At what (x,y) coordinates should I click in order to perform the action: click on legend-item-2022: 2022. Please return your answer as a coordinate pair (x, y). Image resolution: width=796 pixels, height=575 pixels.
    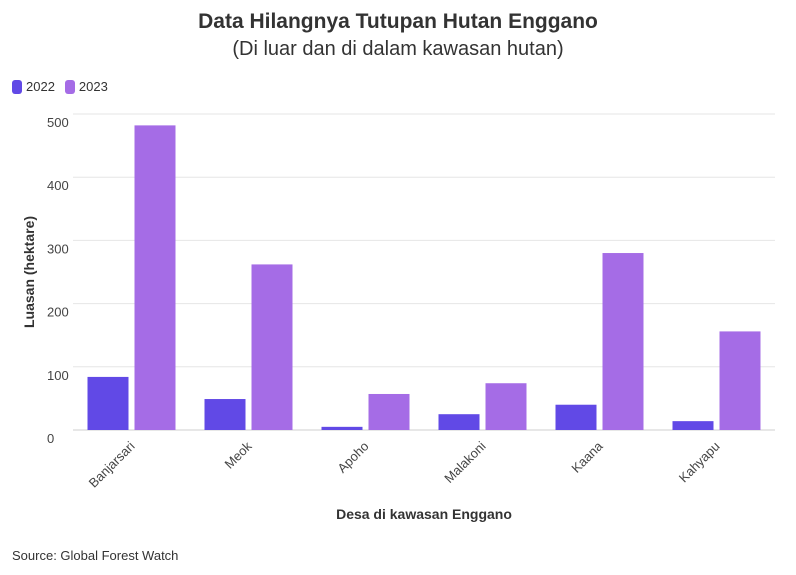
    Looking at the image, I should click on (33, 86).